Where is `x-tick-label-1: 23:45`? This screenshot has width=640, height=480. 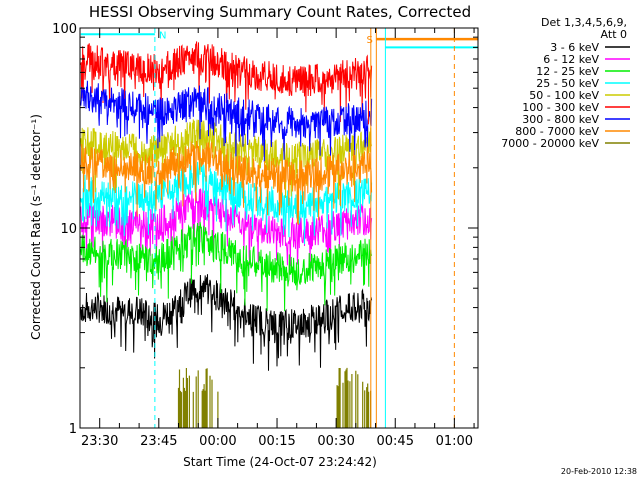 x-tick-label-1: 23:45 is located at coordinates (158, 441).